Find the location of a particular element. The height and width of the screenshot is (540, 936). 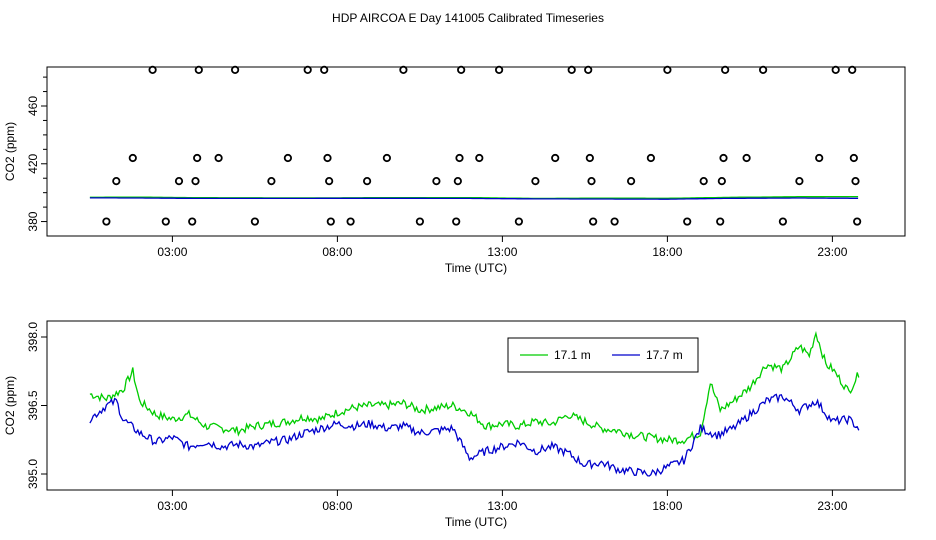

legend-label: 17.7 m is located at coordinates (664, 355).